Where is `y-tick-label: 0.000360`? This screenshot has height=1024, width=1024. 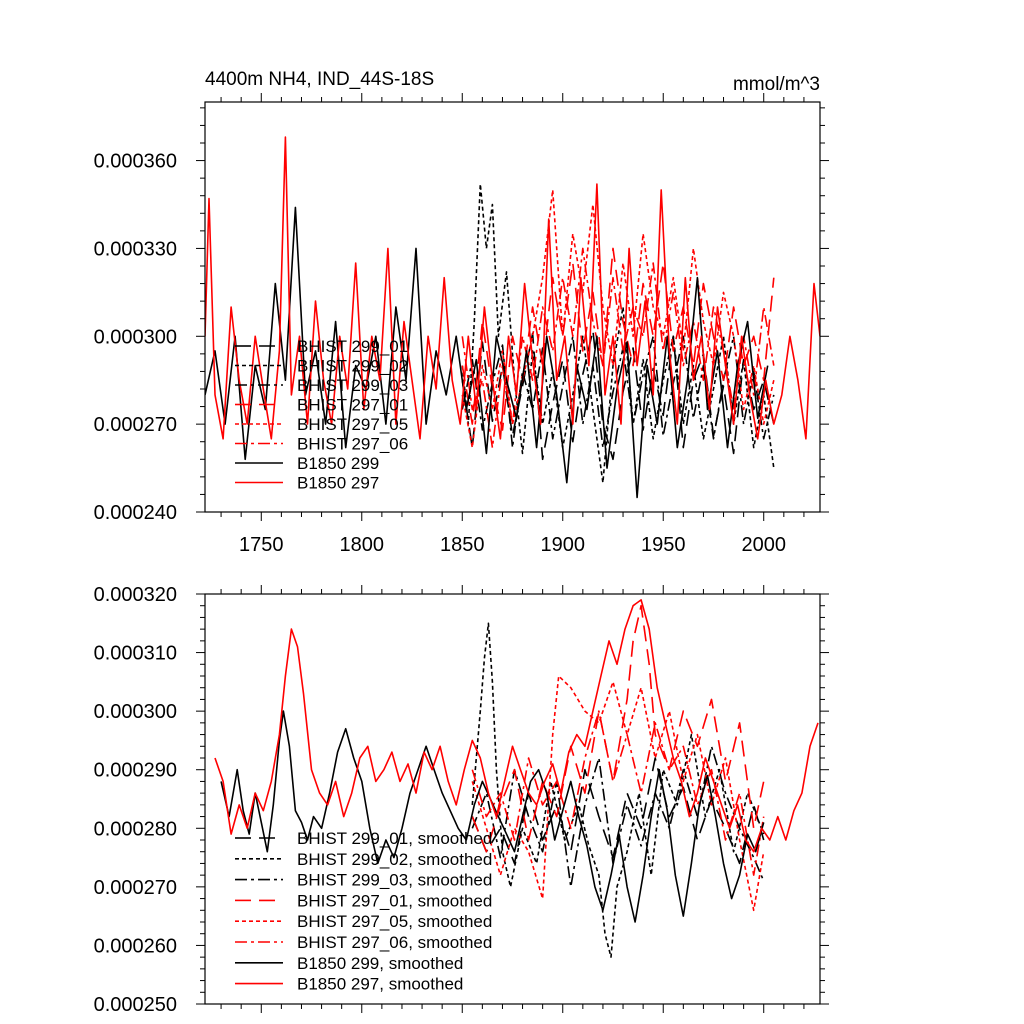
y-tick-label: 0.000360 is located at coordinates (135, 162).